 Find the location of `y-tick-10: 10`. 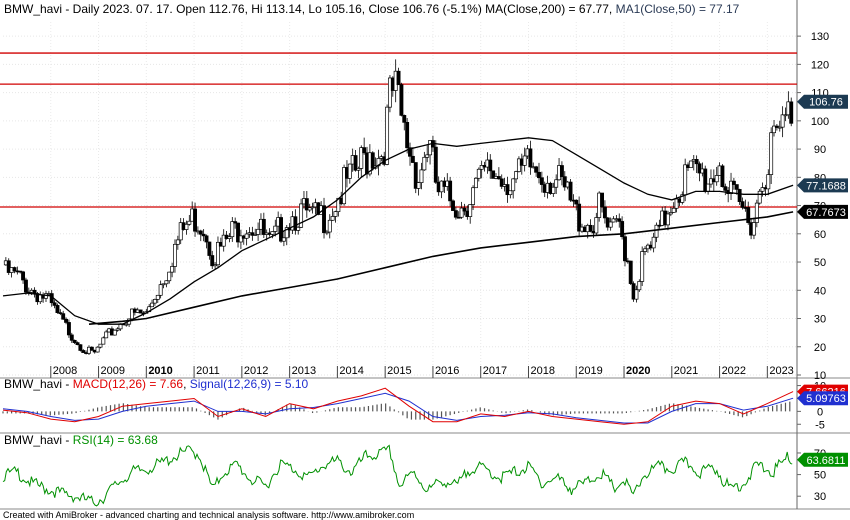

y-tick-10: 10 is located at coordinates (820, 376).